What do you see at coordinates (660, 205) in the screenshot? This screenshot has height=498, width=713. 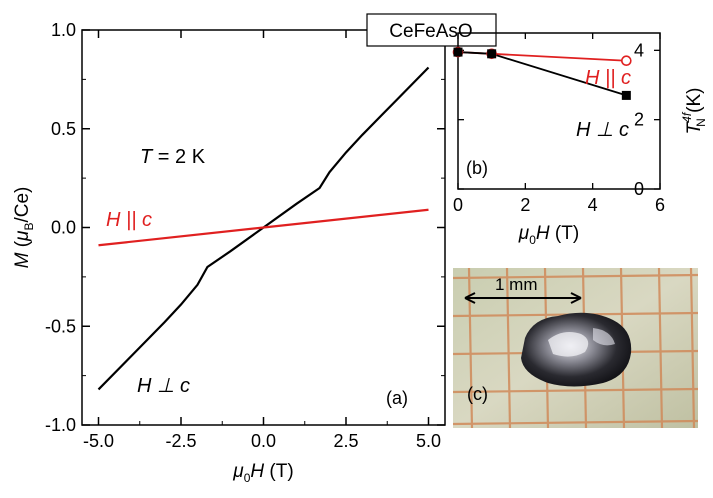 I see `x-tick-label: 6` at bounding box center [660, 205].